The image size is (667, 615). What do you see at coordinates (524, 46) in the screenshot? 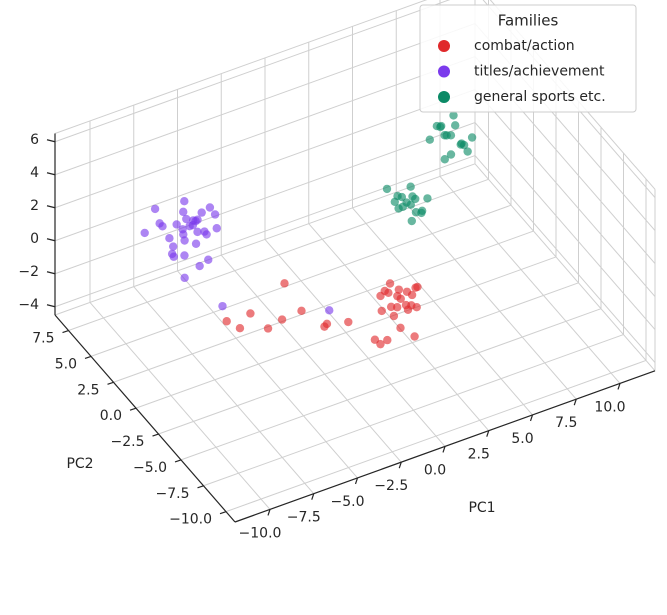
I see `legend-label: combat/action` at bounding box center [524, 46].